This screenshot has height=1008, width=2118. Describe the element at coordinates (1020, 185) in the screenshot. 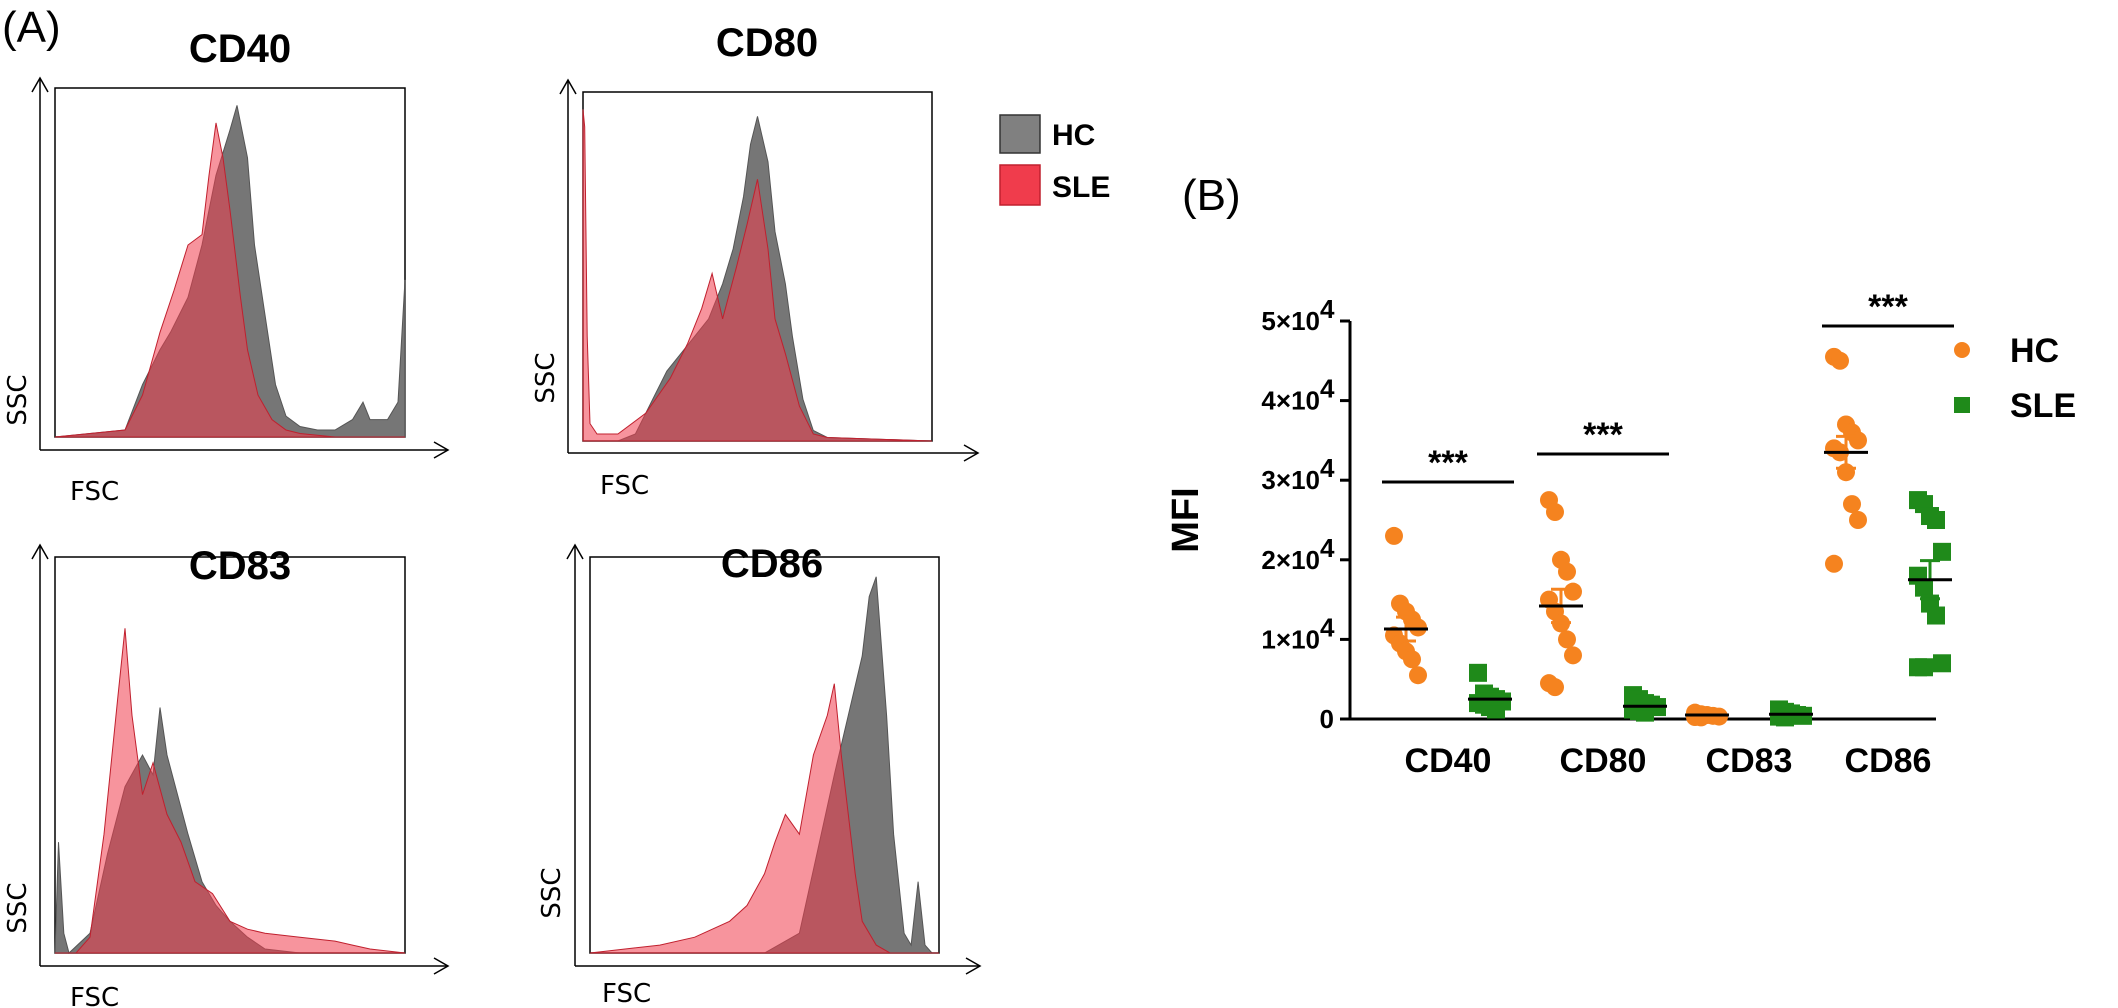

I see `legend-swatch-sle` at that location.